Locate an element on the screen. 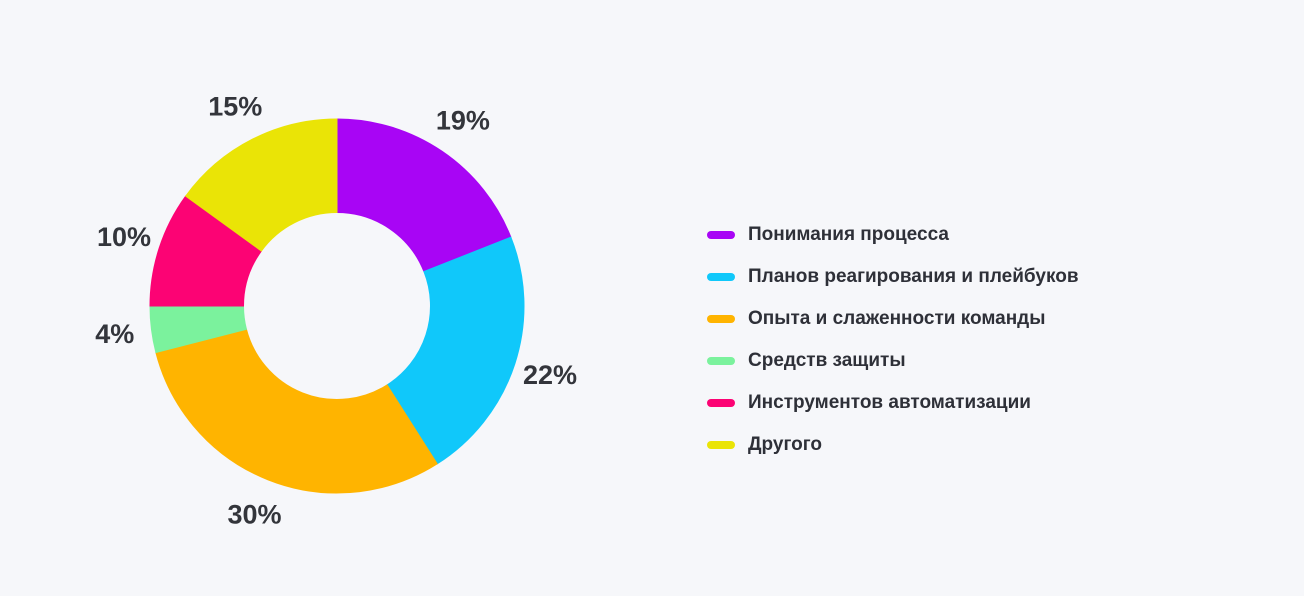 The image size is (1304, 596). percent-label-2: 30% is located at coordinates (254, 514).